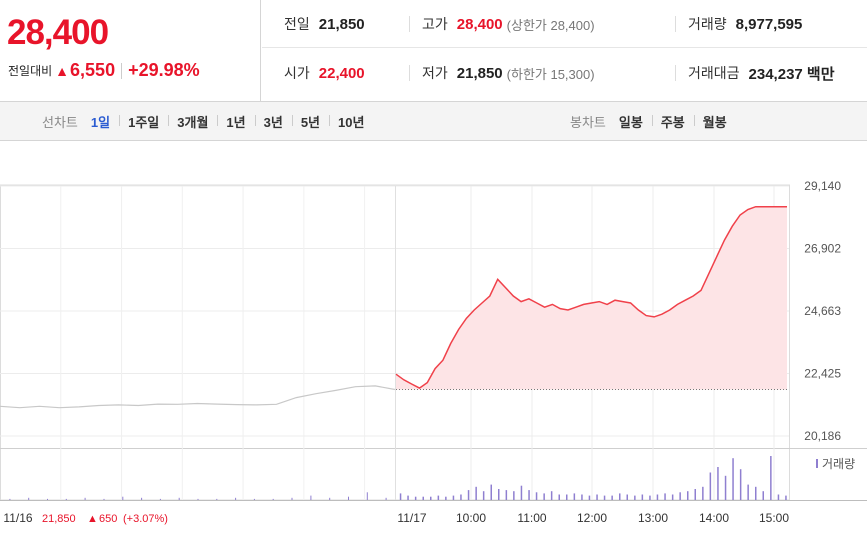 The image size is (867, 543). What do you see at coordinates (145, 519) in the screenshot?
I see `prev-day-change-rate: (+3.07%)` at bounding box center [145, 519].